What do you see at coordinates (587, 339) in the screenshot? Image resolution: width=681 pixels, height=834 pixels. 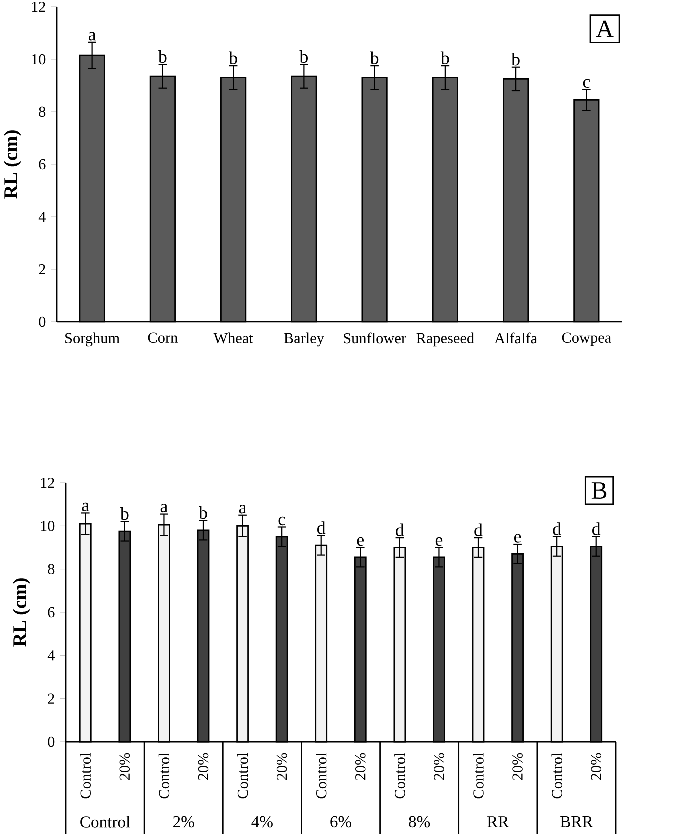 I see `x-tick-label: Cowpea` at bounding box center [587, 339].